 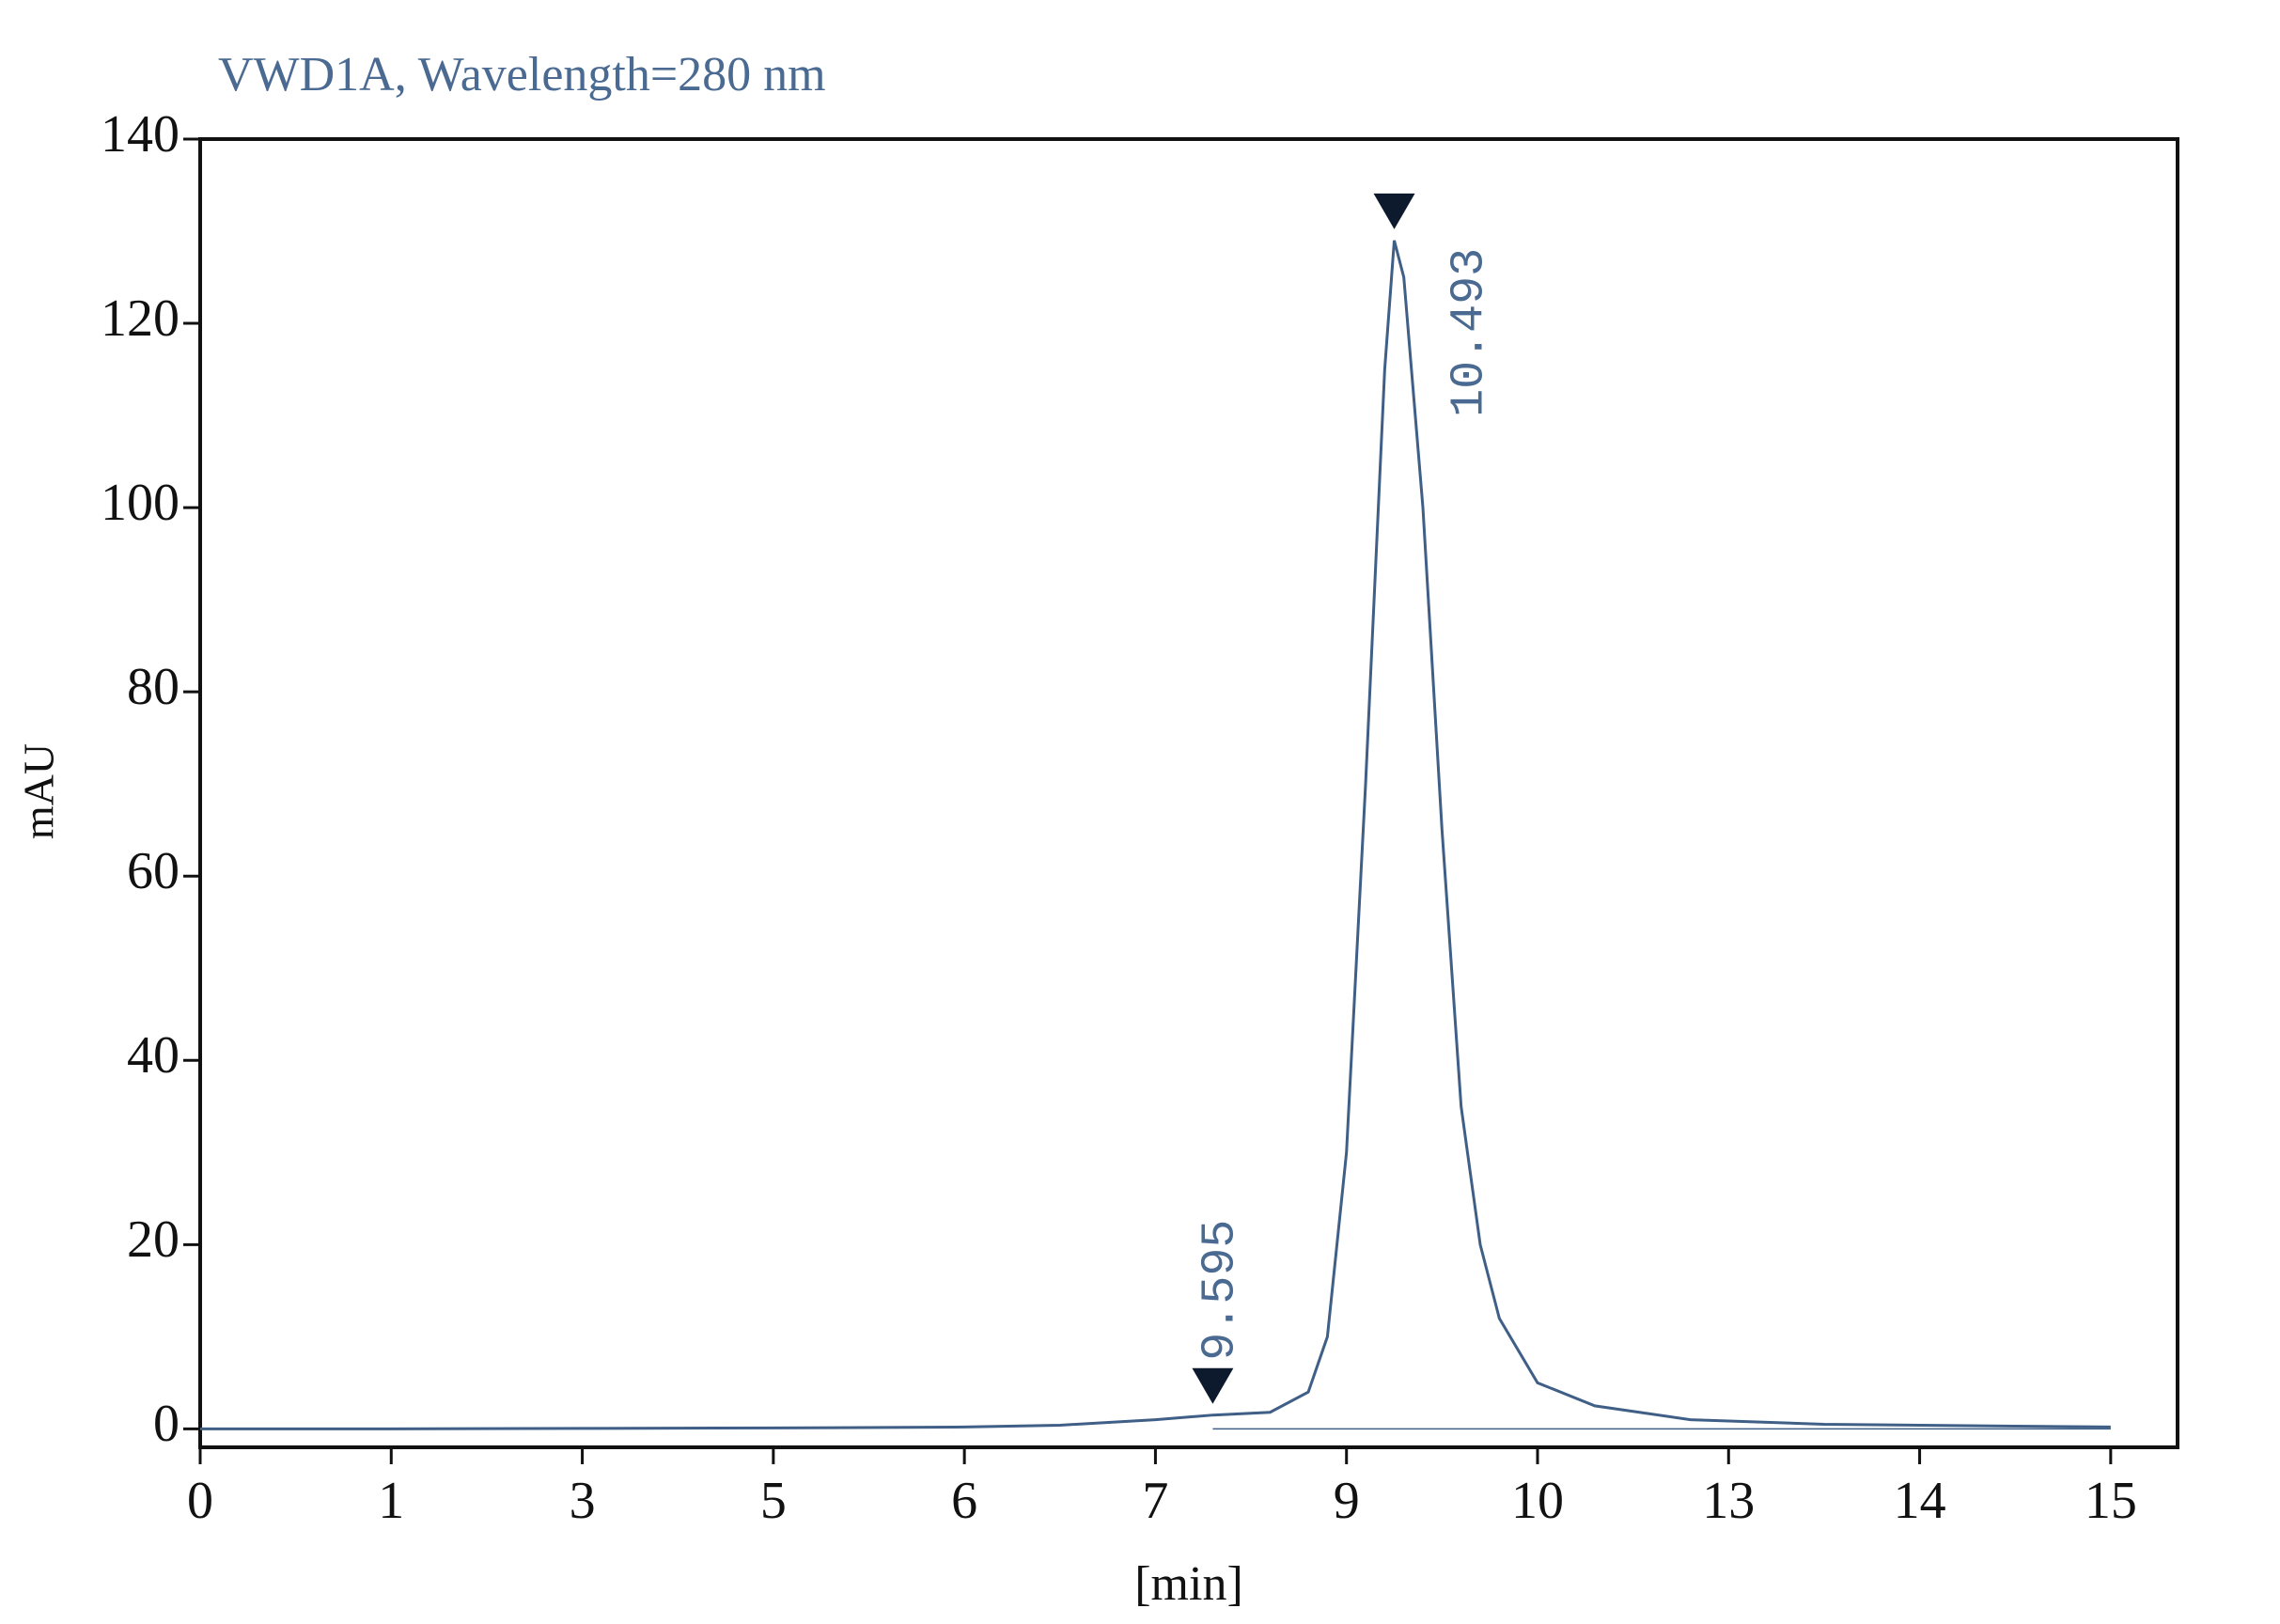 I want to click on x-tick-label: 5, so click(x=774, y=1501).